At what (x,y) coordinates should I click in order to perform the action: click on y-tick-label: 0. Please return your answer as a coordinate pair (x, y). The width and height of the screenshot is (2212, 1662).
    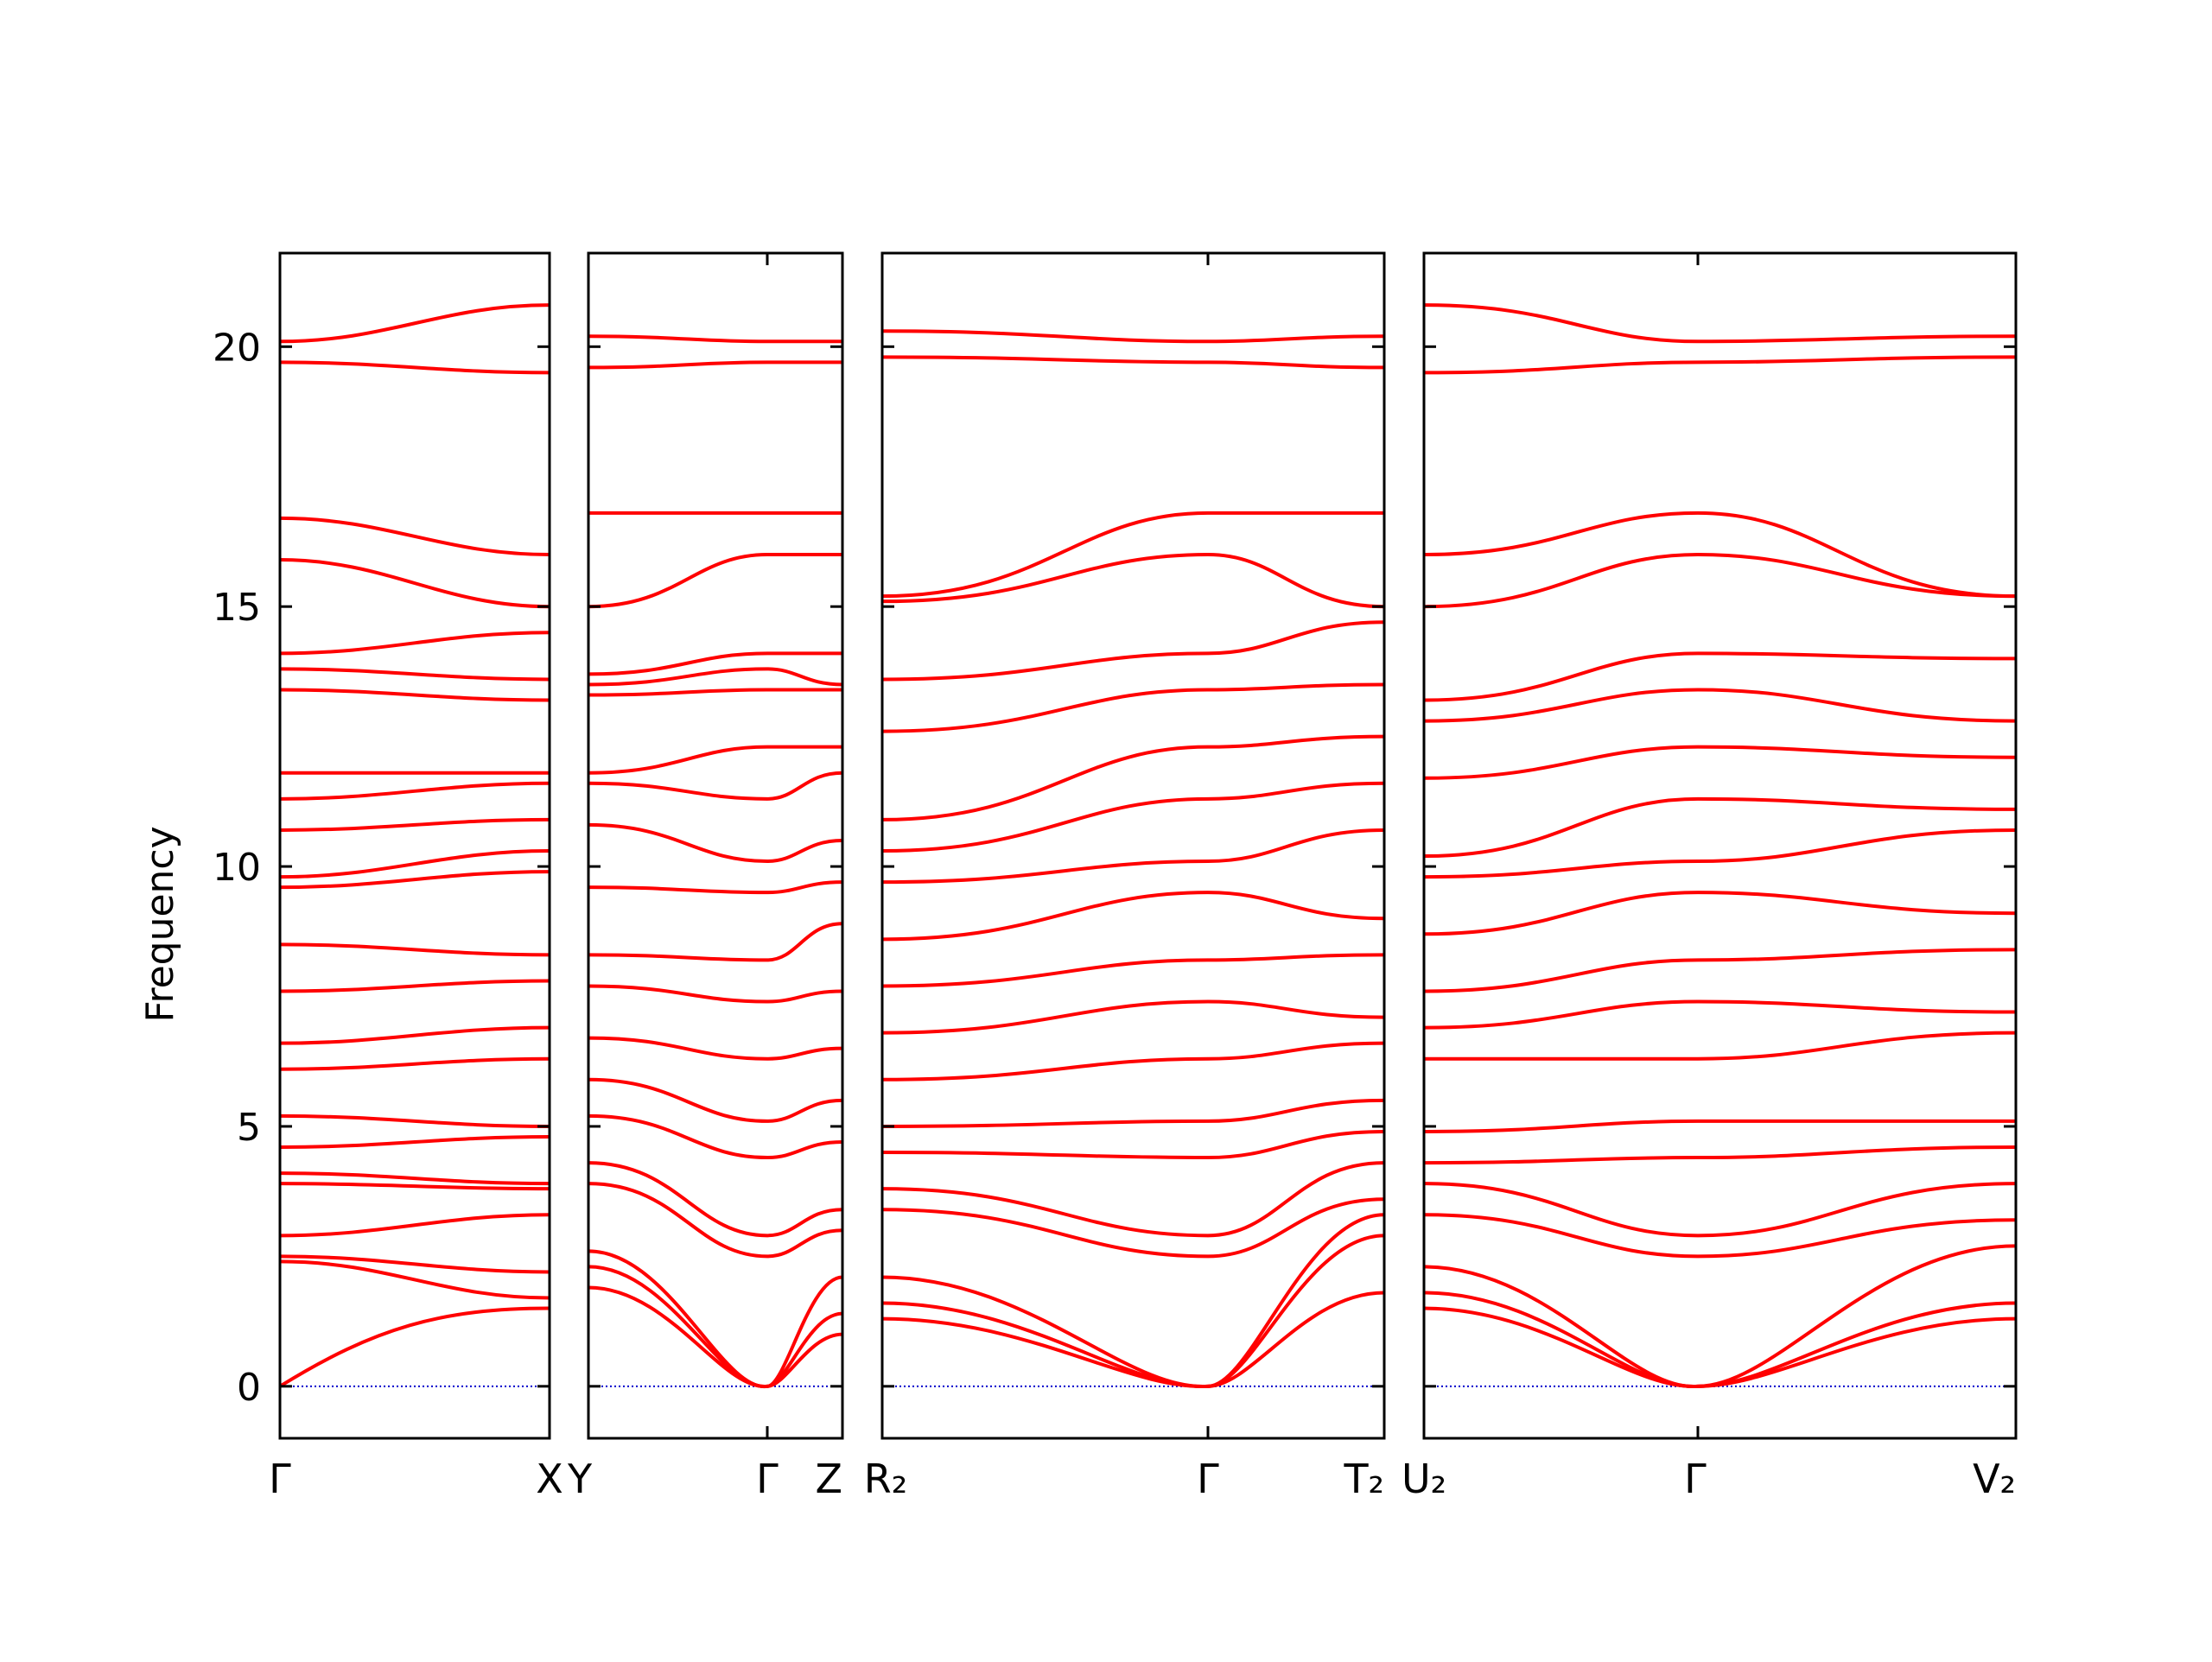
    Looking at the image, I should click on (249, 1388).